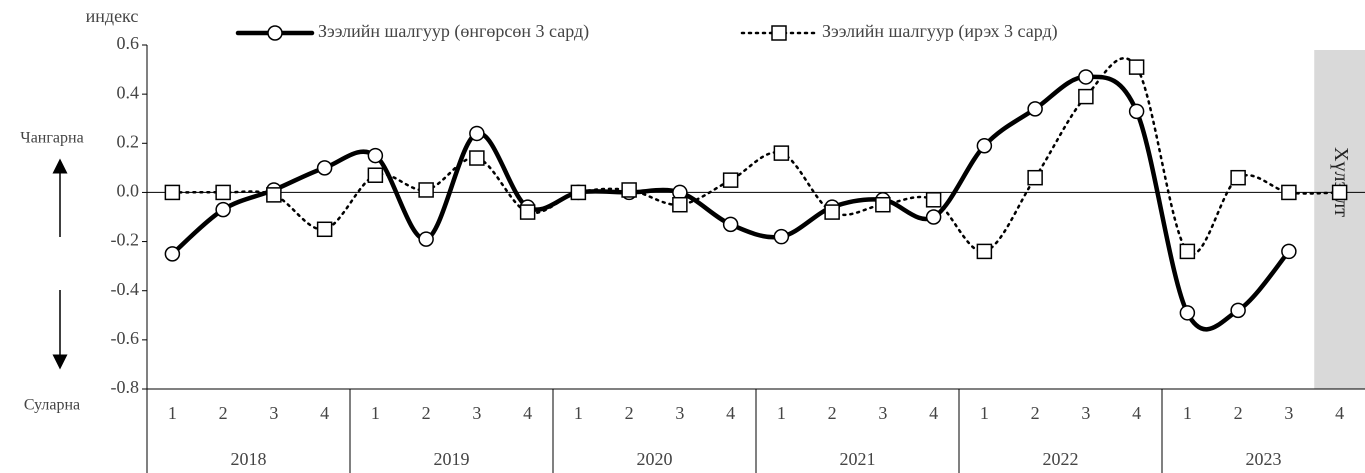 Image resolution: width=1365 pixels, height=473 pixels. What do you see at coordinates (52, 405) in the screenshot?
I see `down-label: Суларна` at bounding box center [52, 405].